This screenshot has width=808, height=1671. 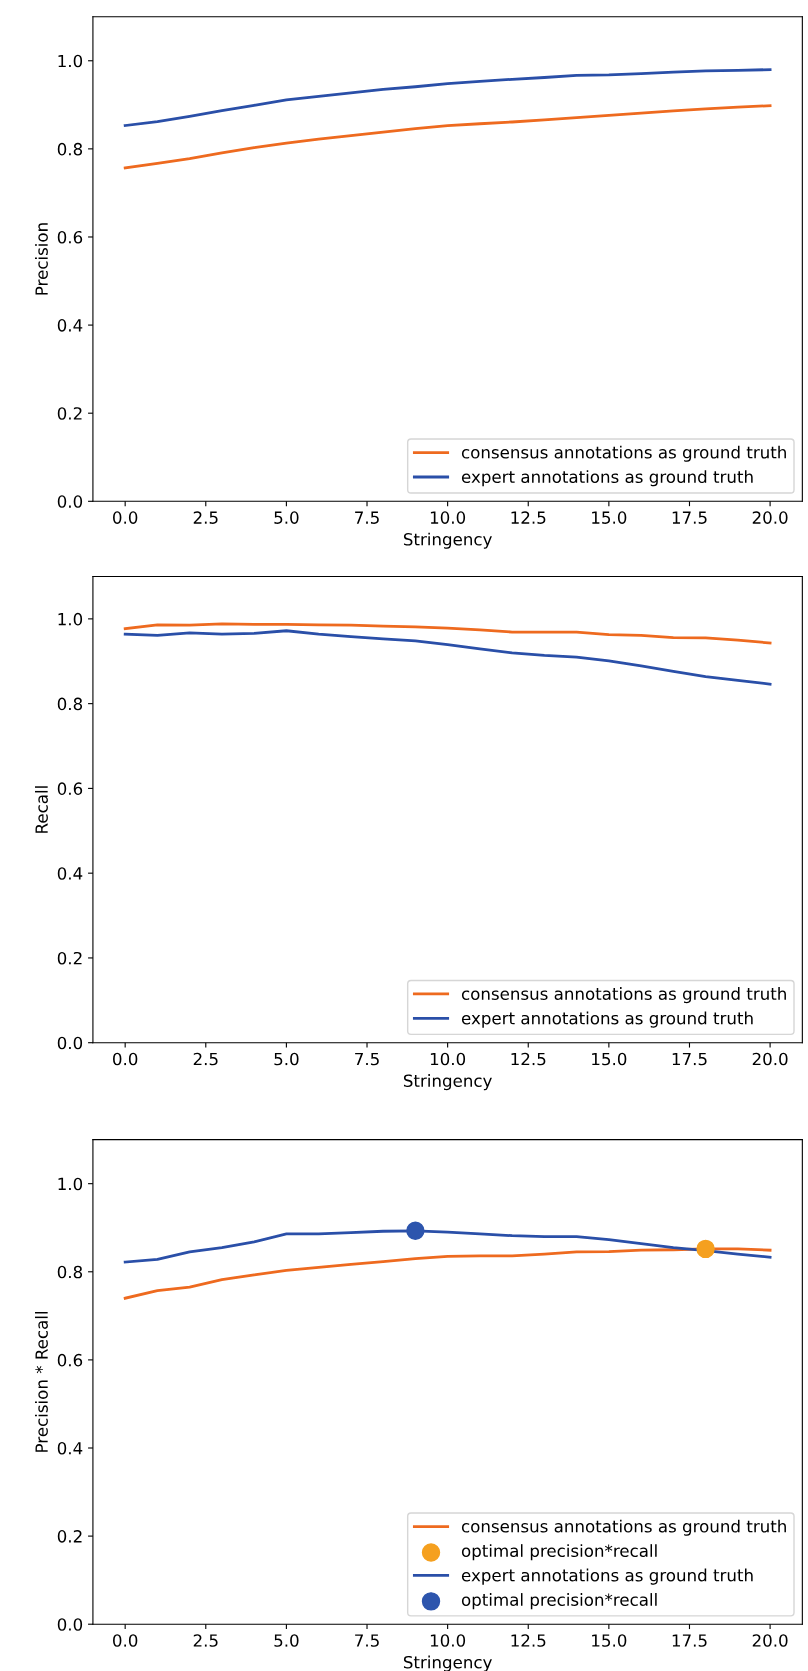 What do you see at coordinates (41, 259) in the screenshot?
I see `y-axis-title: Precision` at bounding box center [41, 259].